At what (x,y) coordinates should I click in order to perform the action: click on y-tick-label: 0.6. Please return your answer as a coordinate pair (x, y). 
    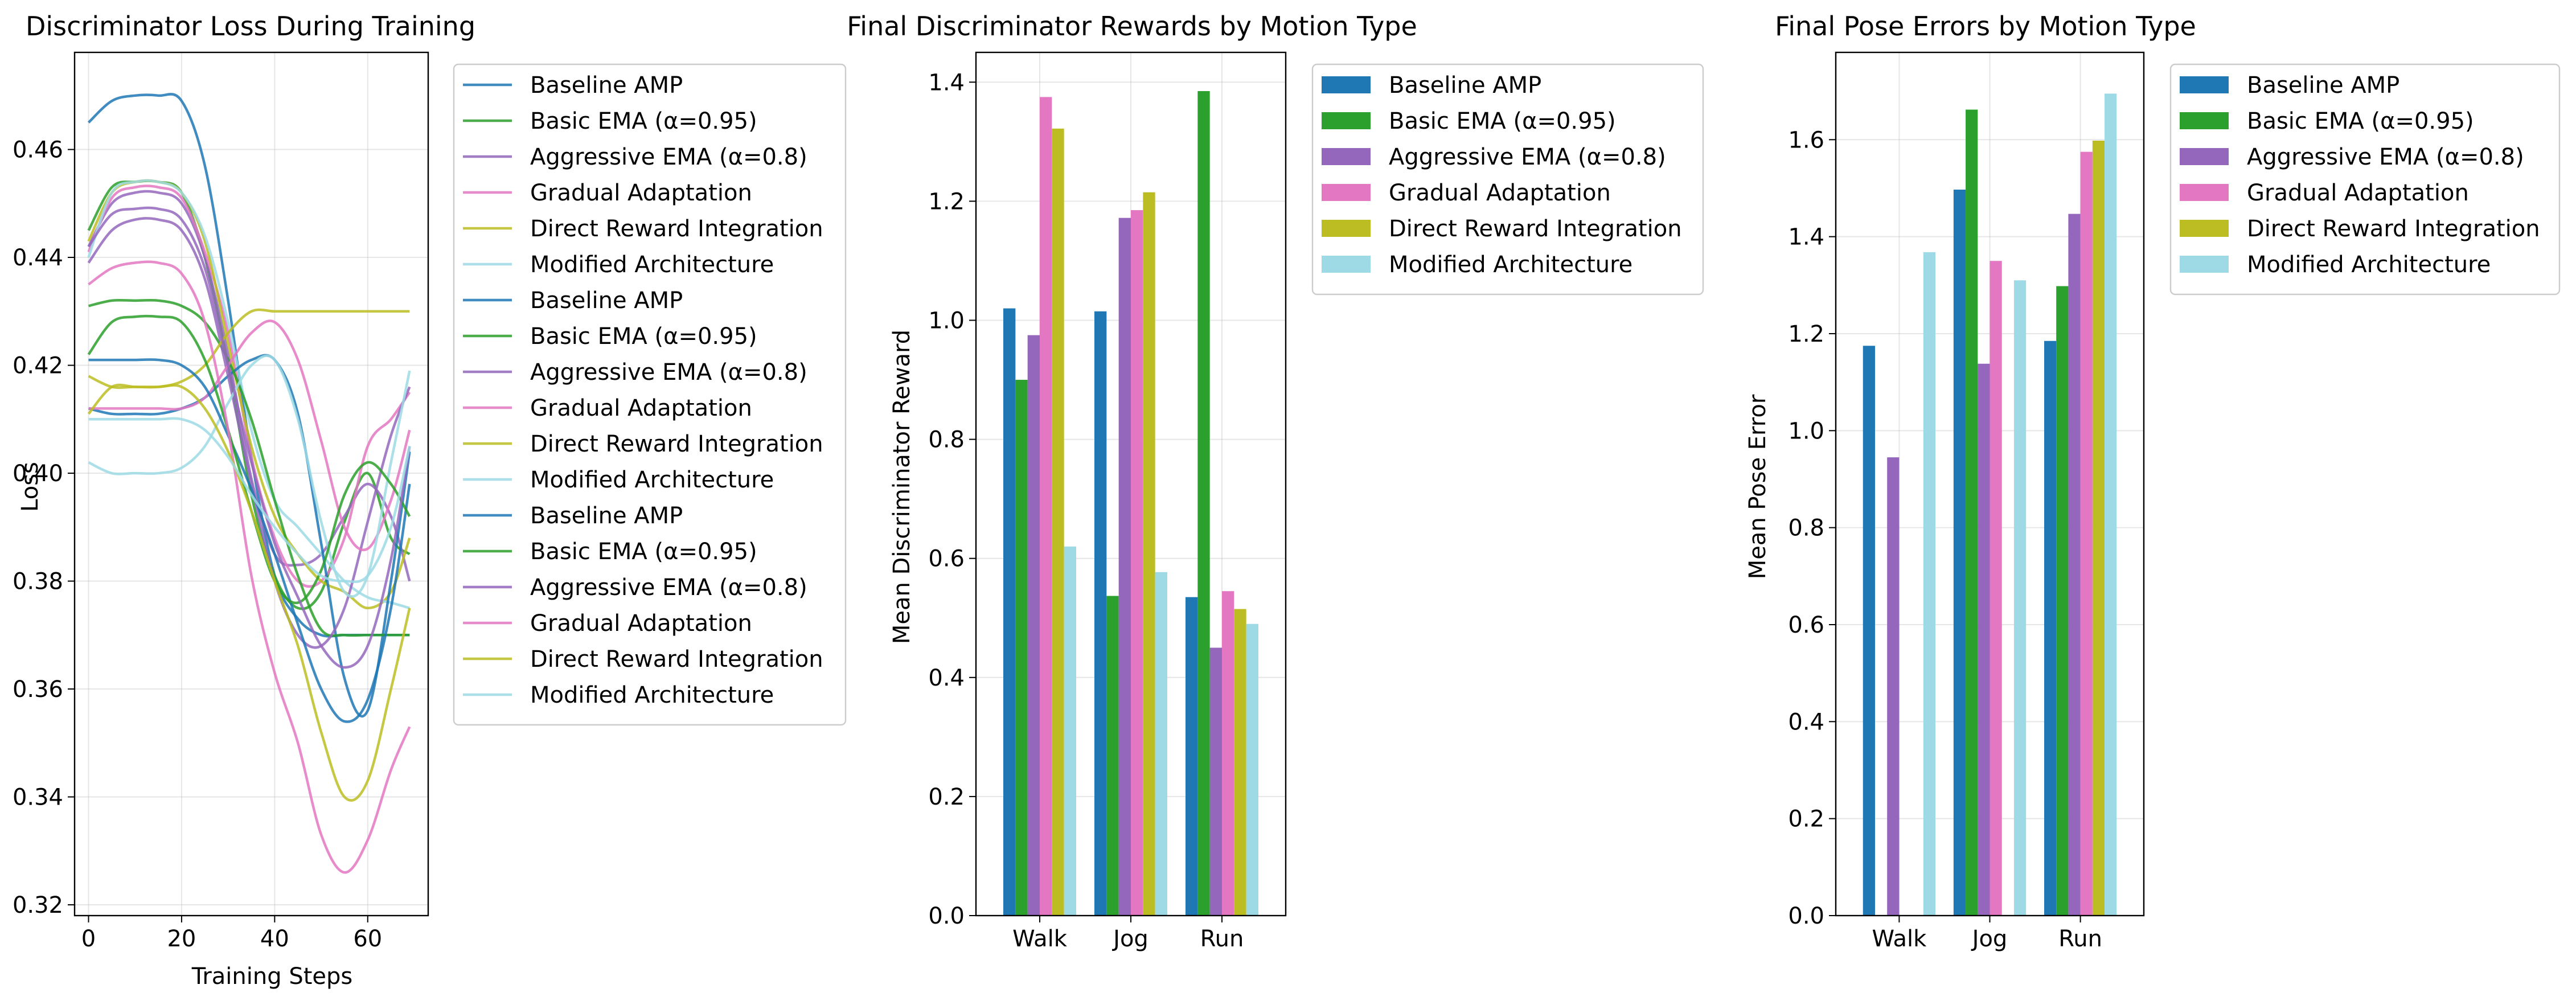
    Looking at the image, I should click on (1806, 625).